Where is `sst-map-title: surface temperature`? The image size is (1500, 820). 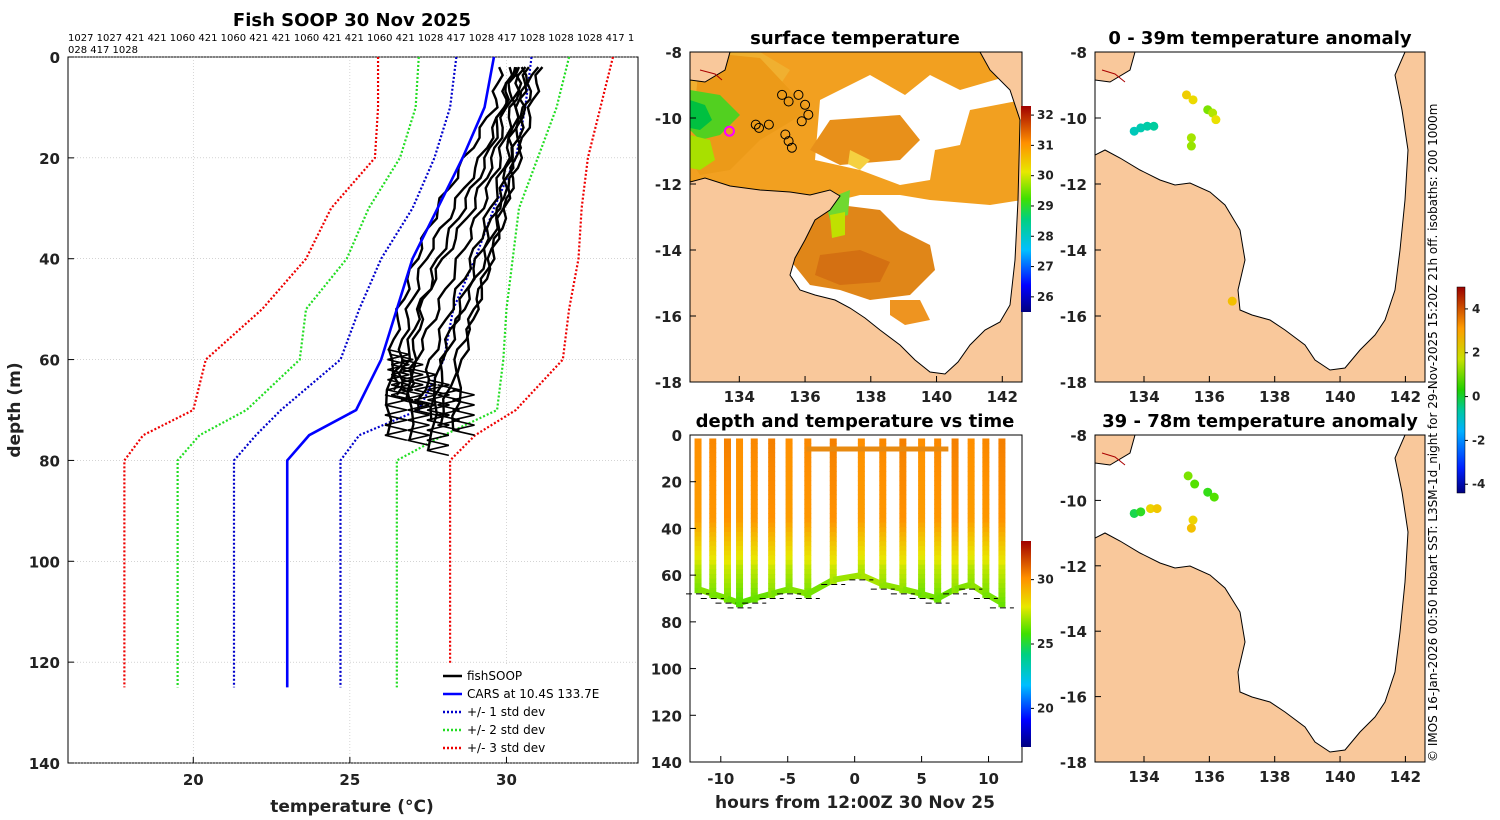 sst-map-title: surface temperature is located at coordinates (855, 38).